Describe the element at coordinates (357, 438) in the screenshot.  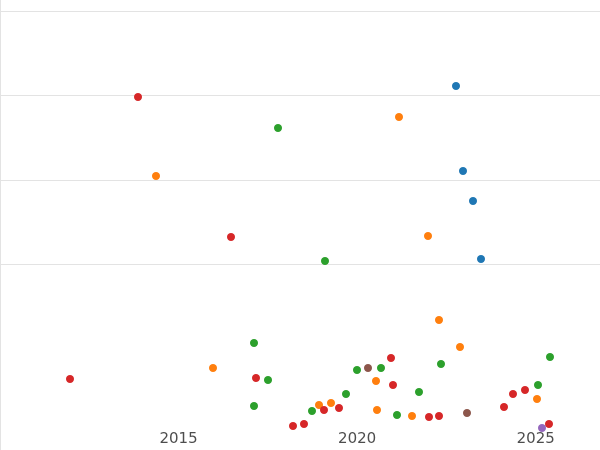
I see `x-tick-label: 2020` at that location.